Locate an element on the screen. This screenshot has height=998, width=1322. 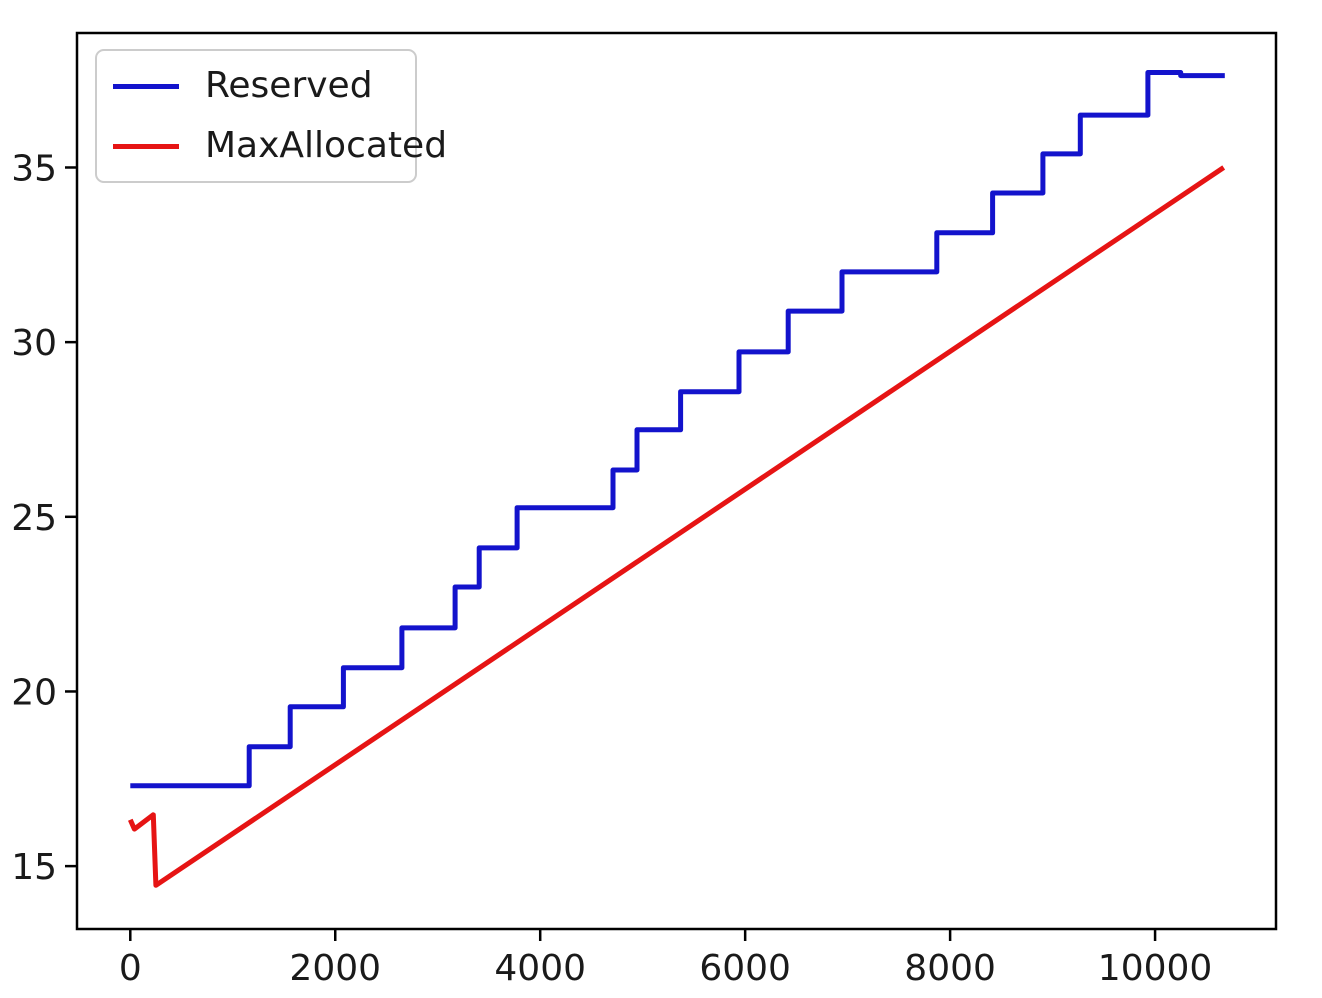
legend-entry-reserved: Reserved is located at coordinates (257, 86).